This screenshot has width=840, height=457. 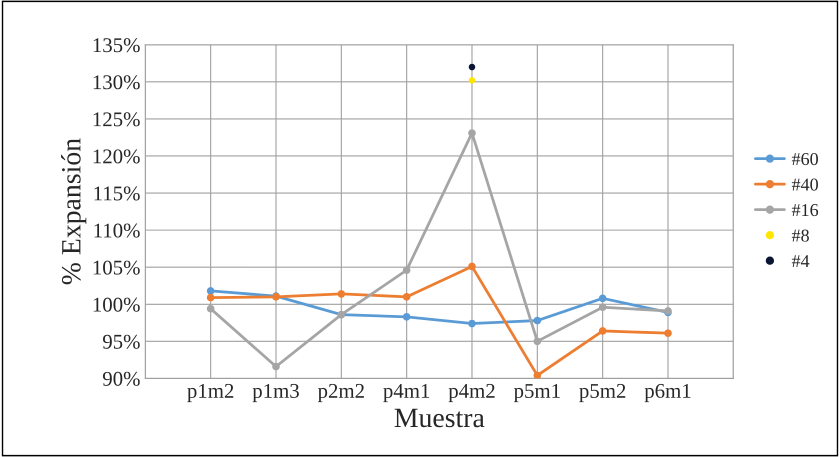 What do you see at coordinates (117, 305) in the screenshot?
I see `y-tick-label: 100%` at bounding box center [117, 305].